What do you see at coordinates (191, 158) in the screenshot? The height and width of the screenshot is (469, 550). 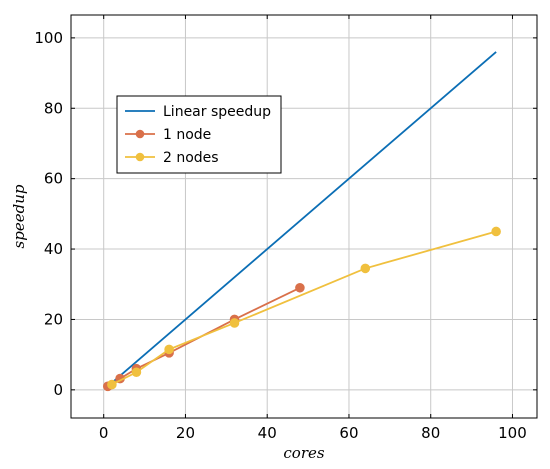 I see `legend-entry-label: 2 nodes` at bounding box center [191, 158].